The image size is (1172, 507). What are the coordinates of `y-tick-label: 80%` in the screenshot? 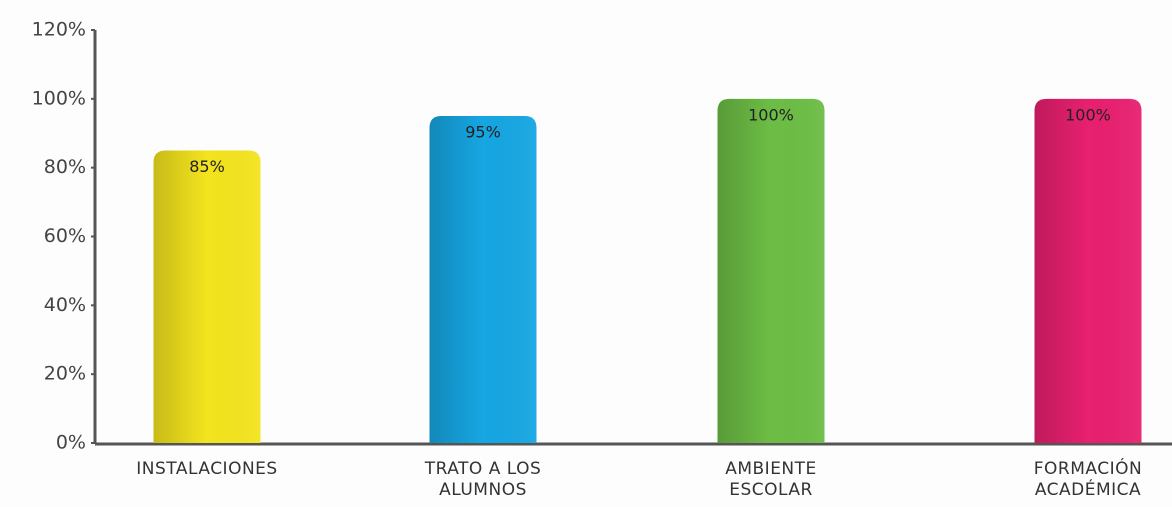 It's located at (65, 167).